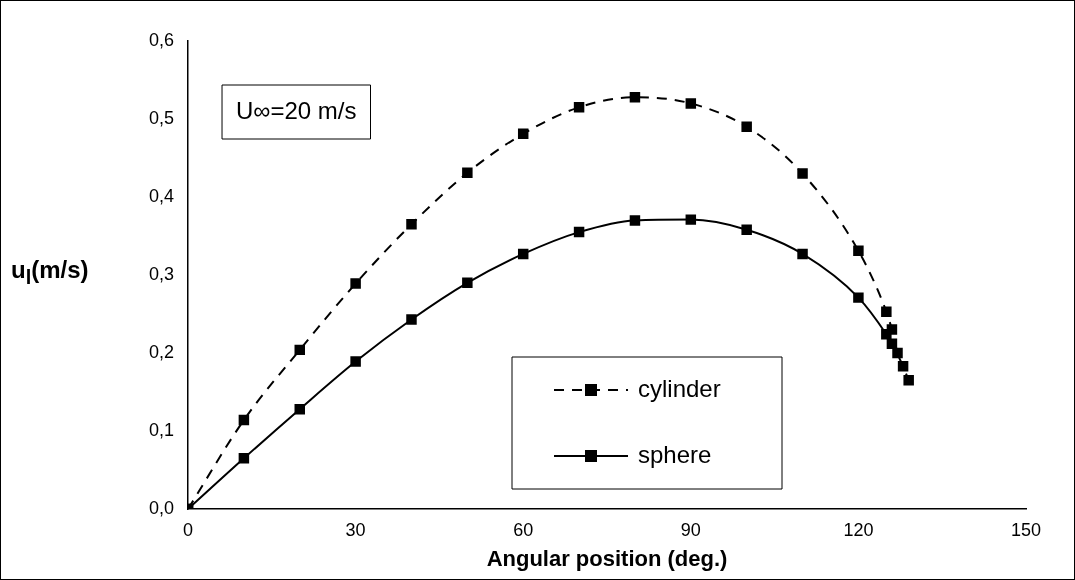 The width and height of the screenshot is (1075, 580). What do you see at coordinates (1026, 529) in the screenshot?
I see `x-tick-label: 150` at bounding box center [1026, 529].